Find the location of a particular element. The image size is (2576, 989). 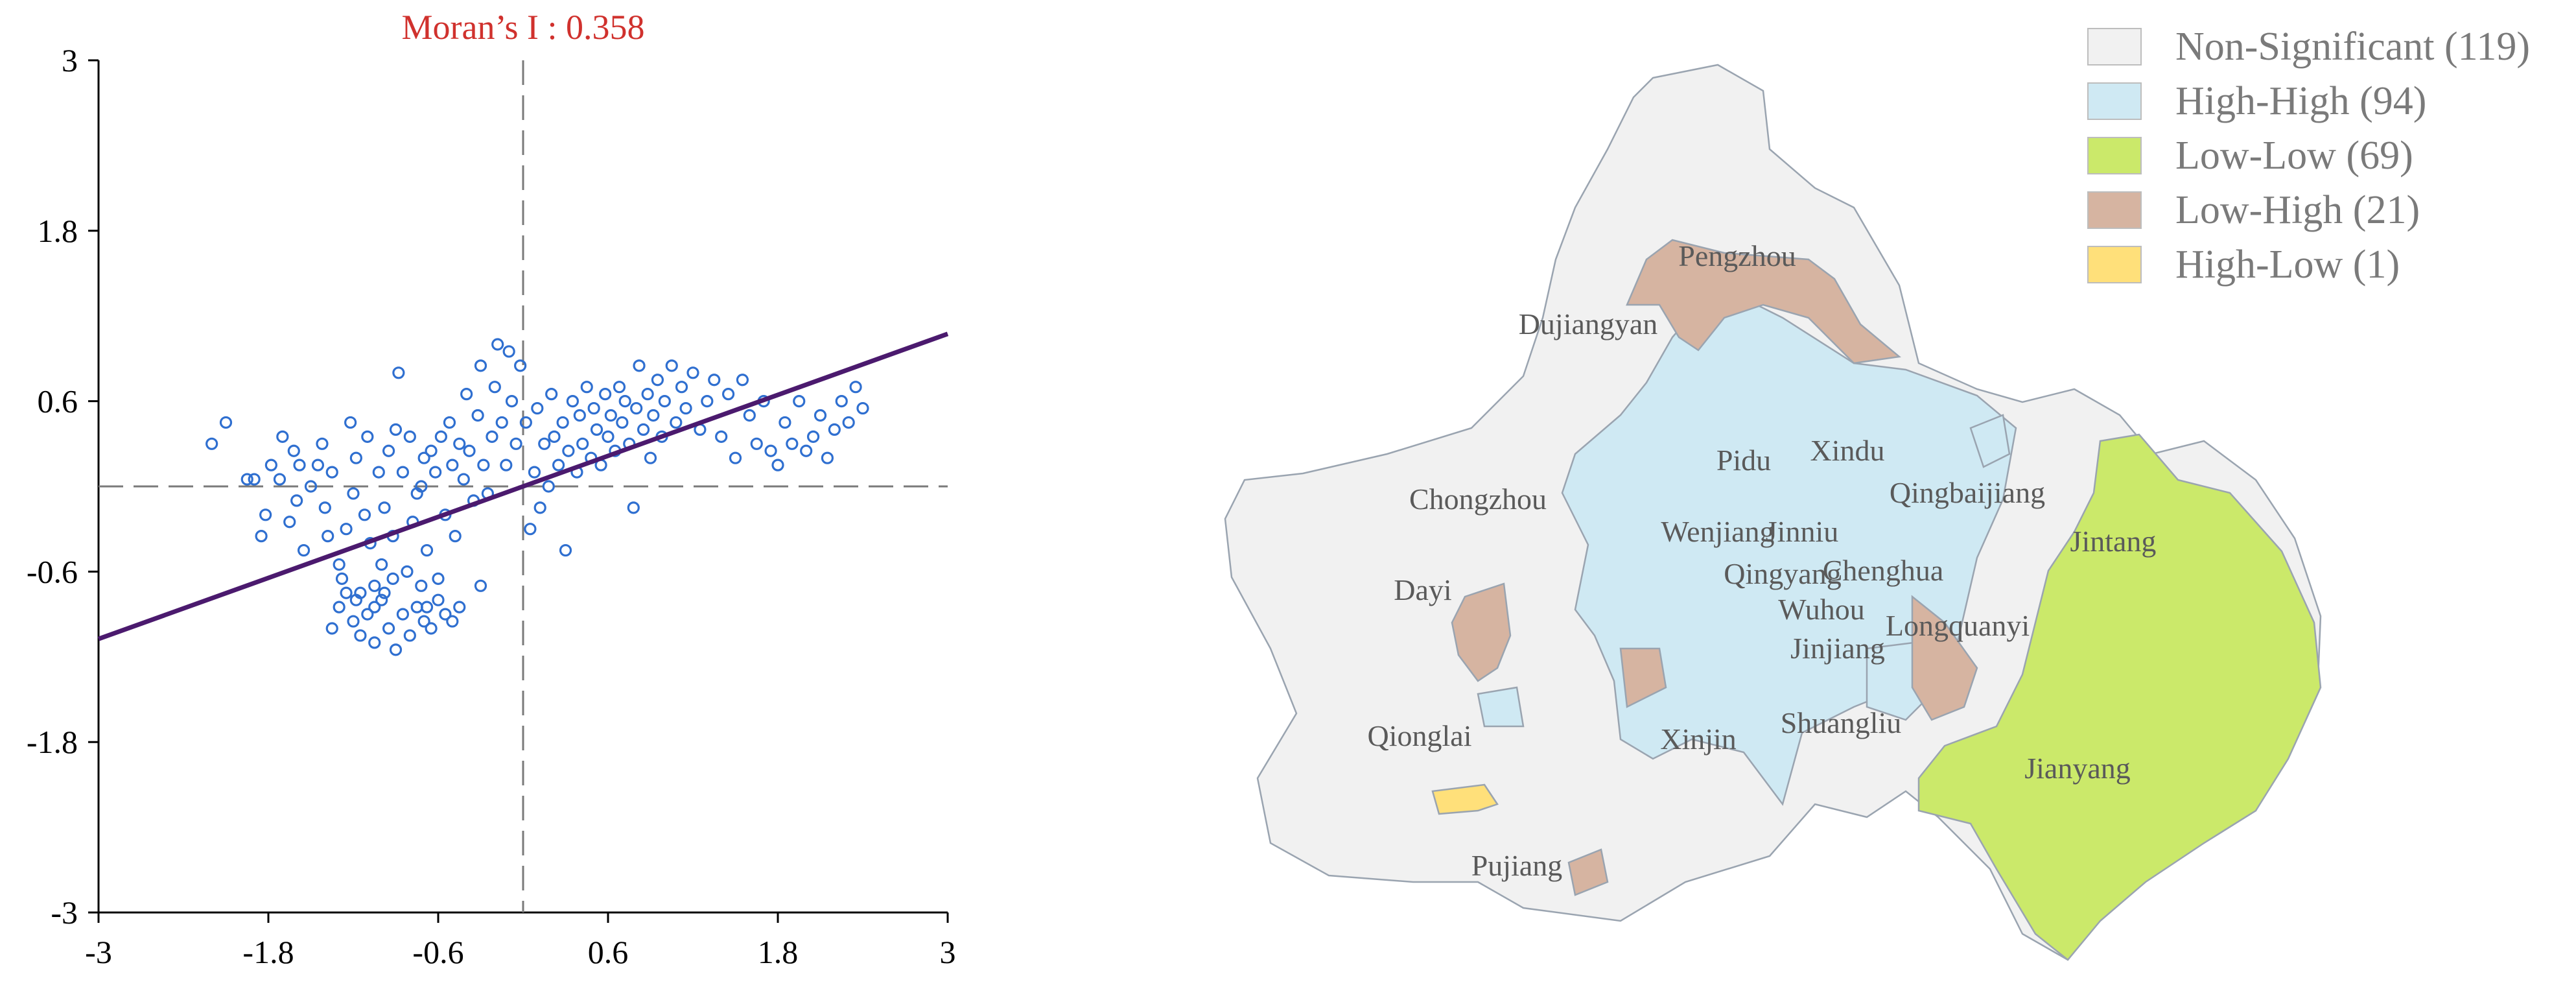

map-region-wenjiang-lh is located at coordinates (1643, 677).